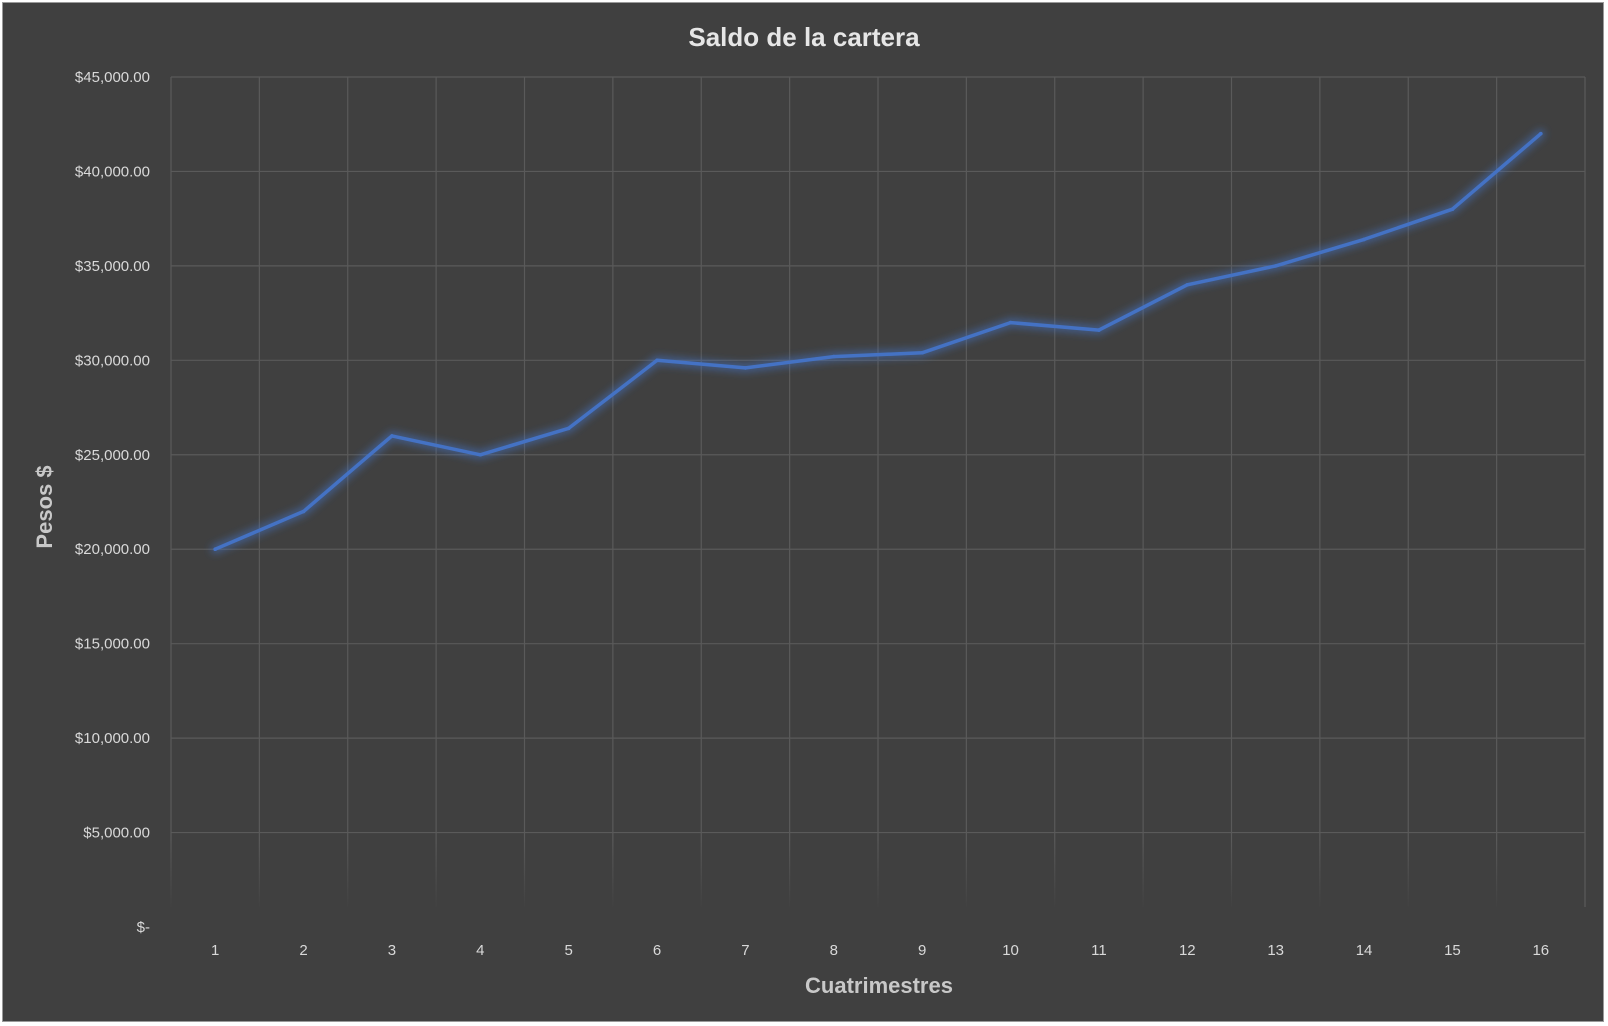 This screenshot has height=1026, width=1608. Describe the element at coordinates (480, 950) in the screenshot. I see `x-tick-label: 4` at that location.